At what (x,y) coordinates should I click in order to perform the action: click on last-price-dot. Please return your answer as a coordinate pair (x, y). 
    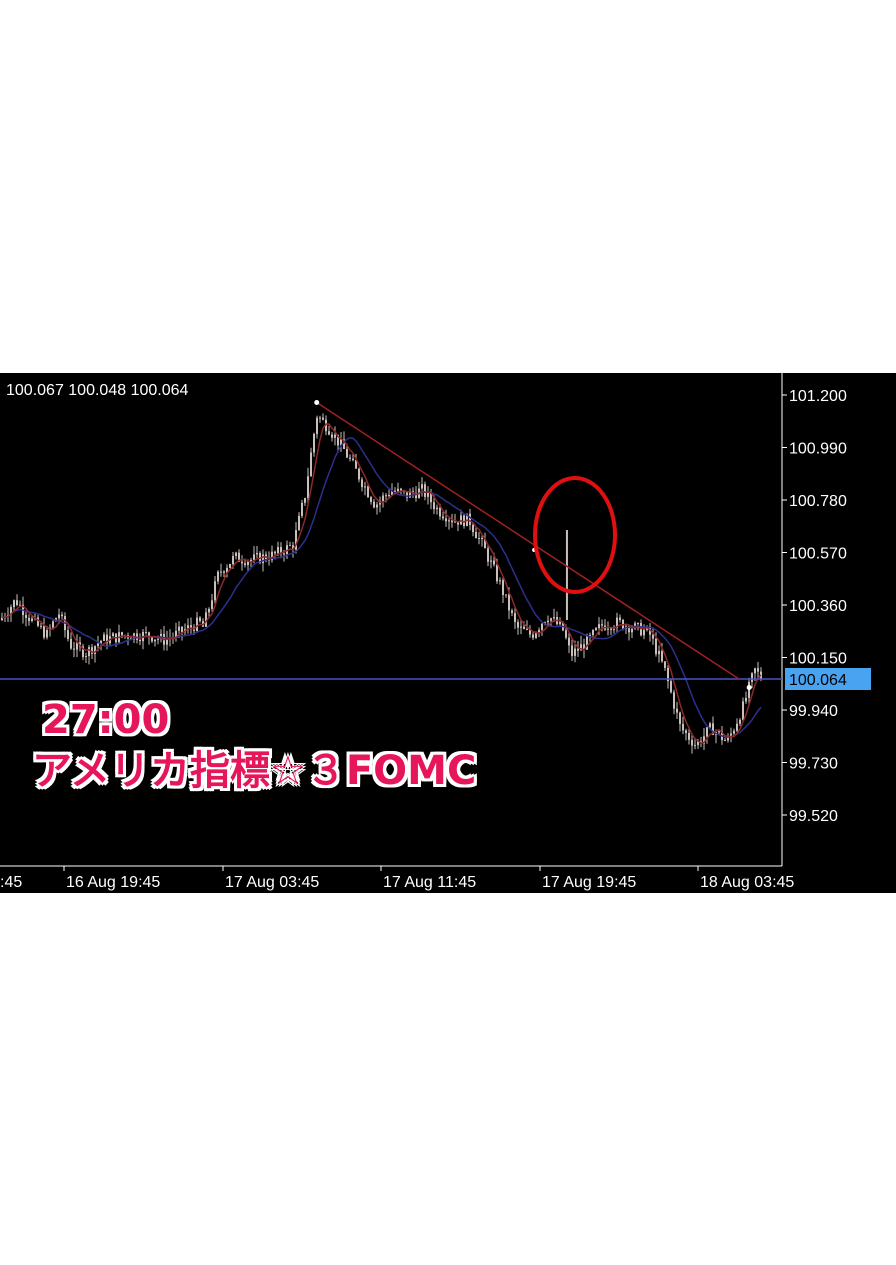
    Looking at the image, I should click on (749, 687).